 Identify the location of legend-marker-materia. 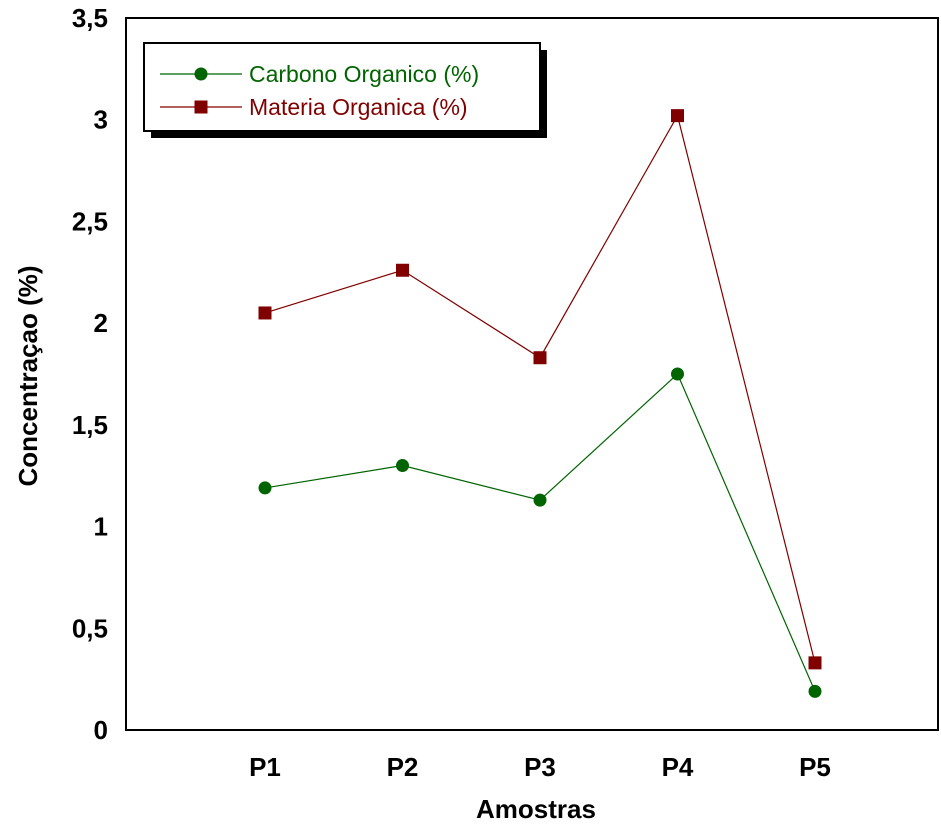
(201, 107).